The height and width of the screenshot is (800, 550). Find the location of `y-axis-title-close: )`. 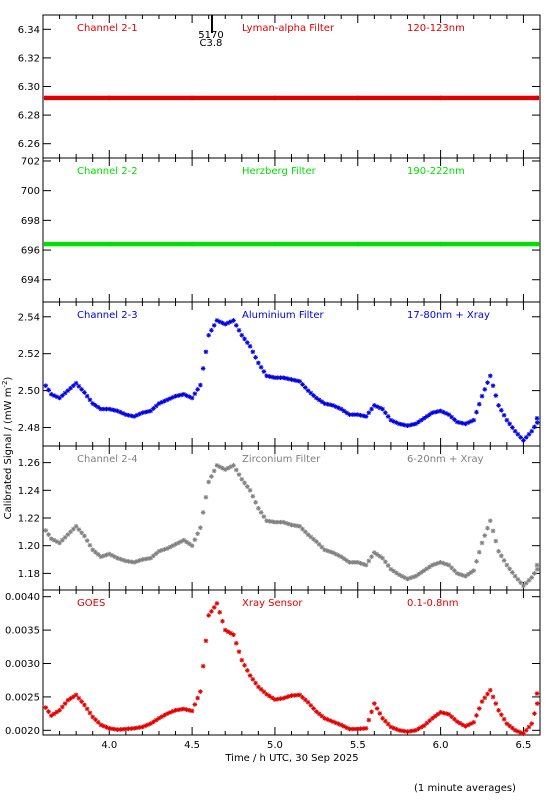

y-axis-title-close: ) is located at coordinates (8, 379).